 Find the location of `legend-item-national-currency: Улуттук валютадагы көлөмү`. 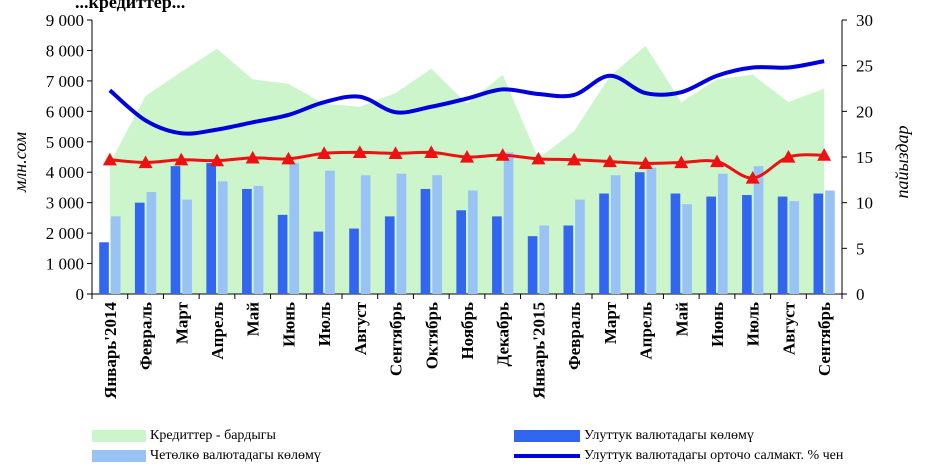

legend-item-national-currency: Улуттук валютадагы көлөмү is located at coordinates (634, 436).